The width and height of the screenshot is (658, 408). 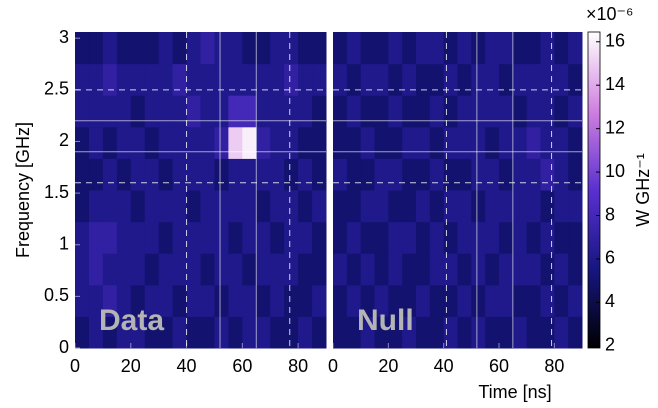 What do you see at coordinates (131, 366) in the screenshot?
I see `x-tick-label: 20` at bounding box center [131, 366].